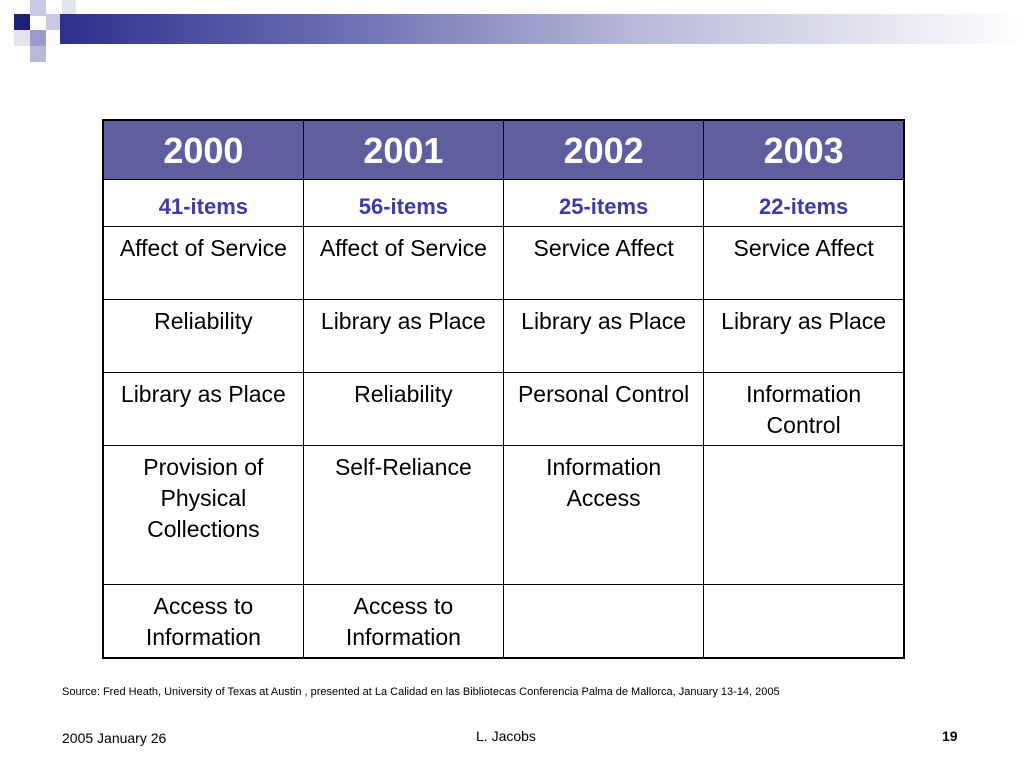 The image size is (1024, 768). I want to click on item-count-row: 41-items 56-items 25-items 22-items, so click(503, 203).